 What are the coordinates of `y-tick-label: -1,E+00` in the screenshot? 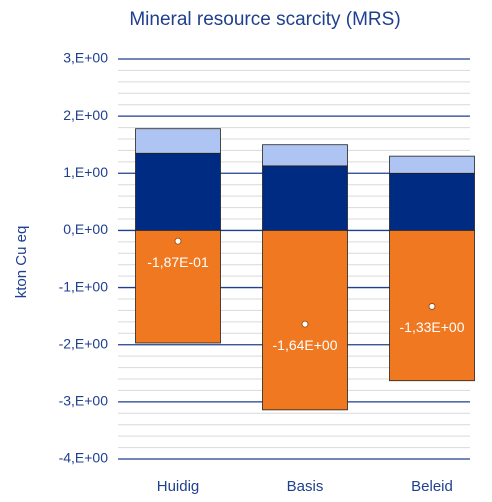 It's located at (84, 286).